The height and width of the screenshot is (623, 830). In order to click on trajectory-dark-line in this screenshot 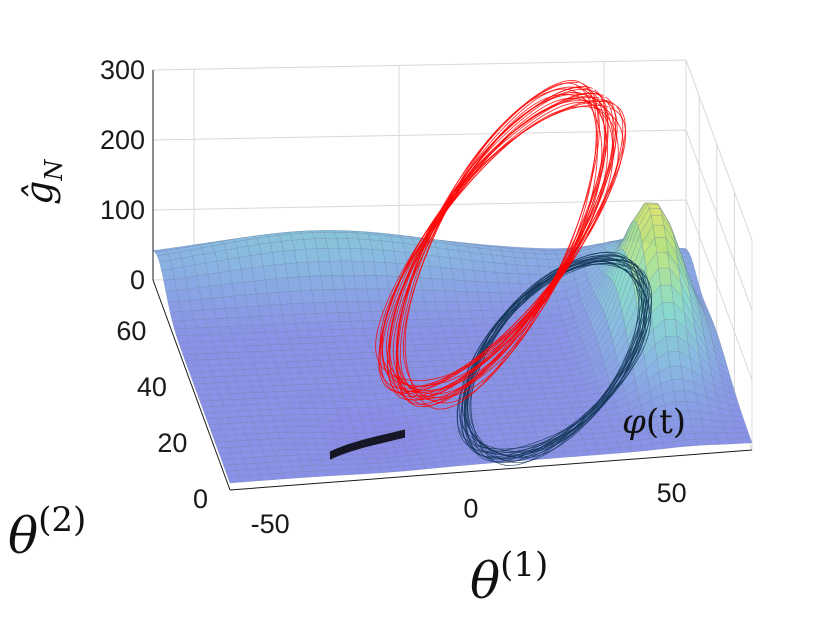, I will do `click(552, 354)`.